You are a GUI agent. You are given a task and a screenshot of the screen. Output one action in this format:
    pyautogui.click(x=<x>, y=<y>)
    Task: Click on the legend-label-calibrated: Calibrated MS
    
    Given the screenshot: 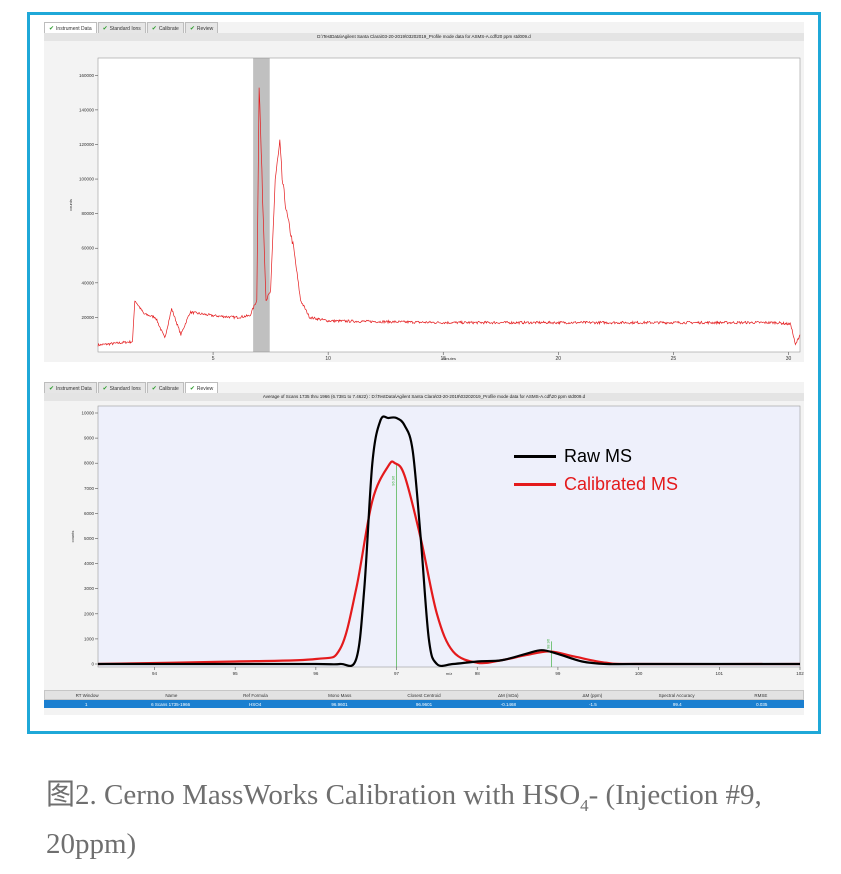 What is the action you would take?
    pyautogui.click(x=621, y=483)
    